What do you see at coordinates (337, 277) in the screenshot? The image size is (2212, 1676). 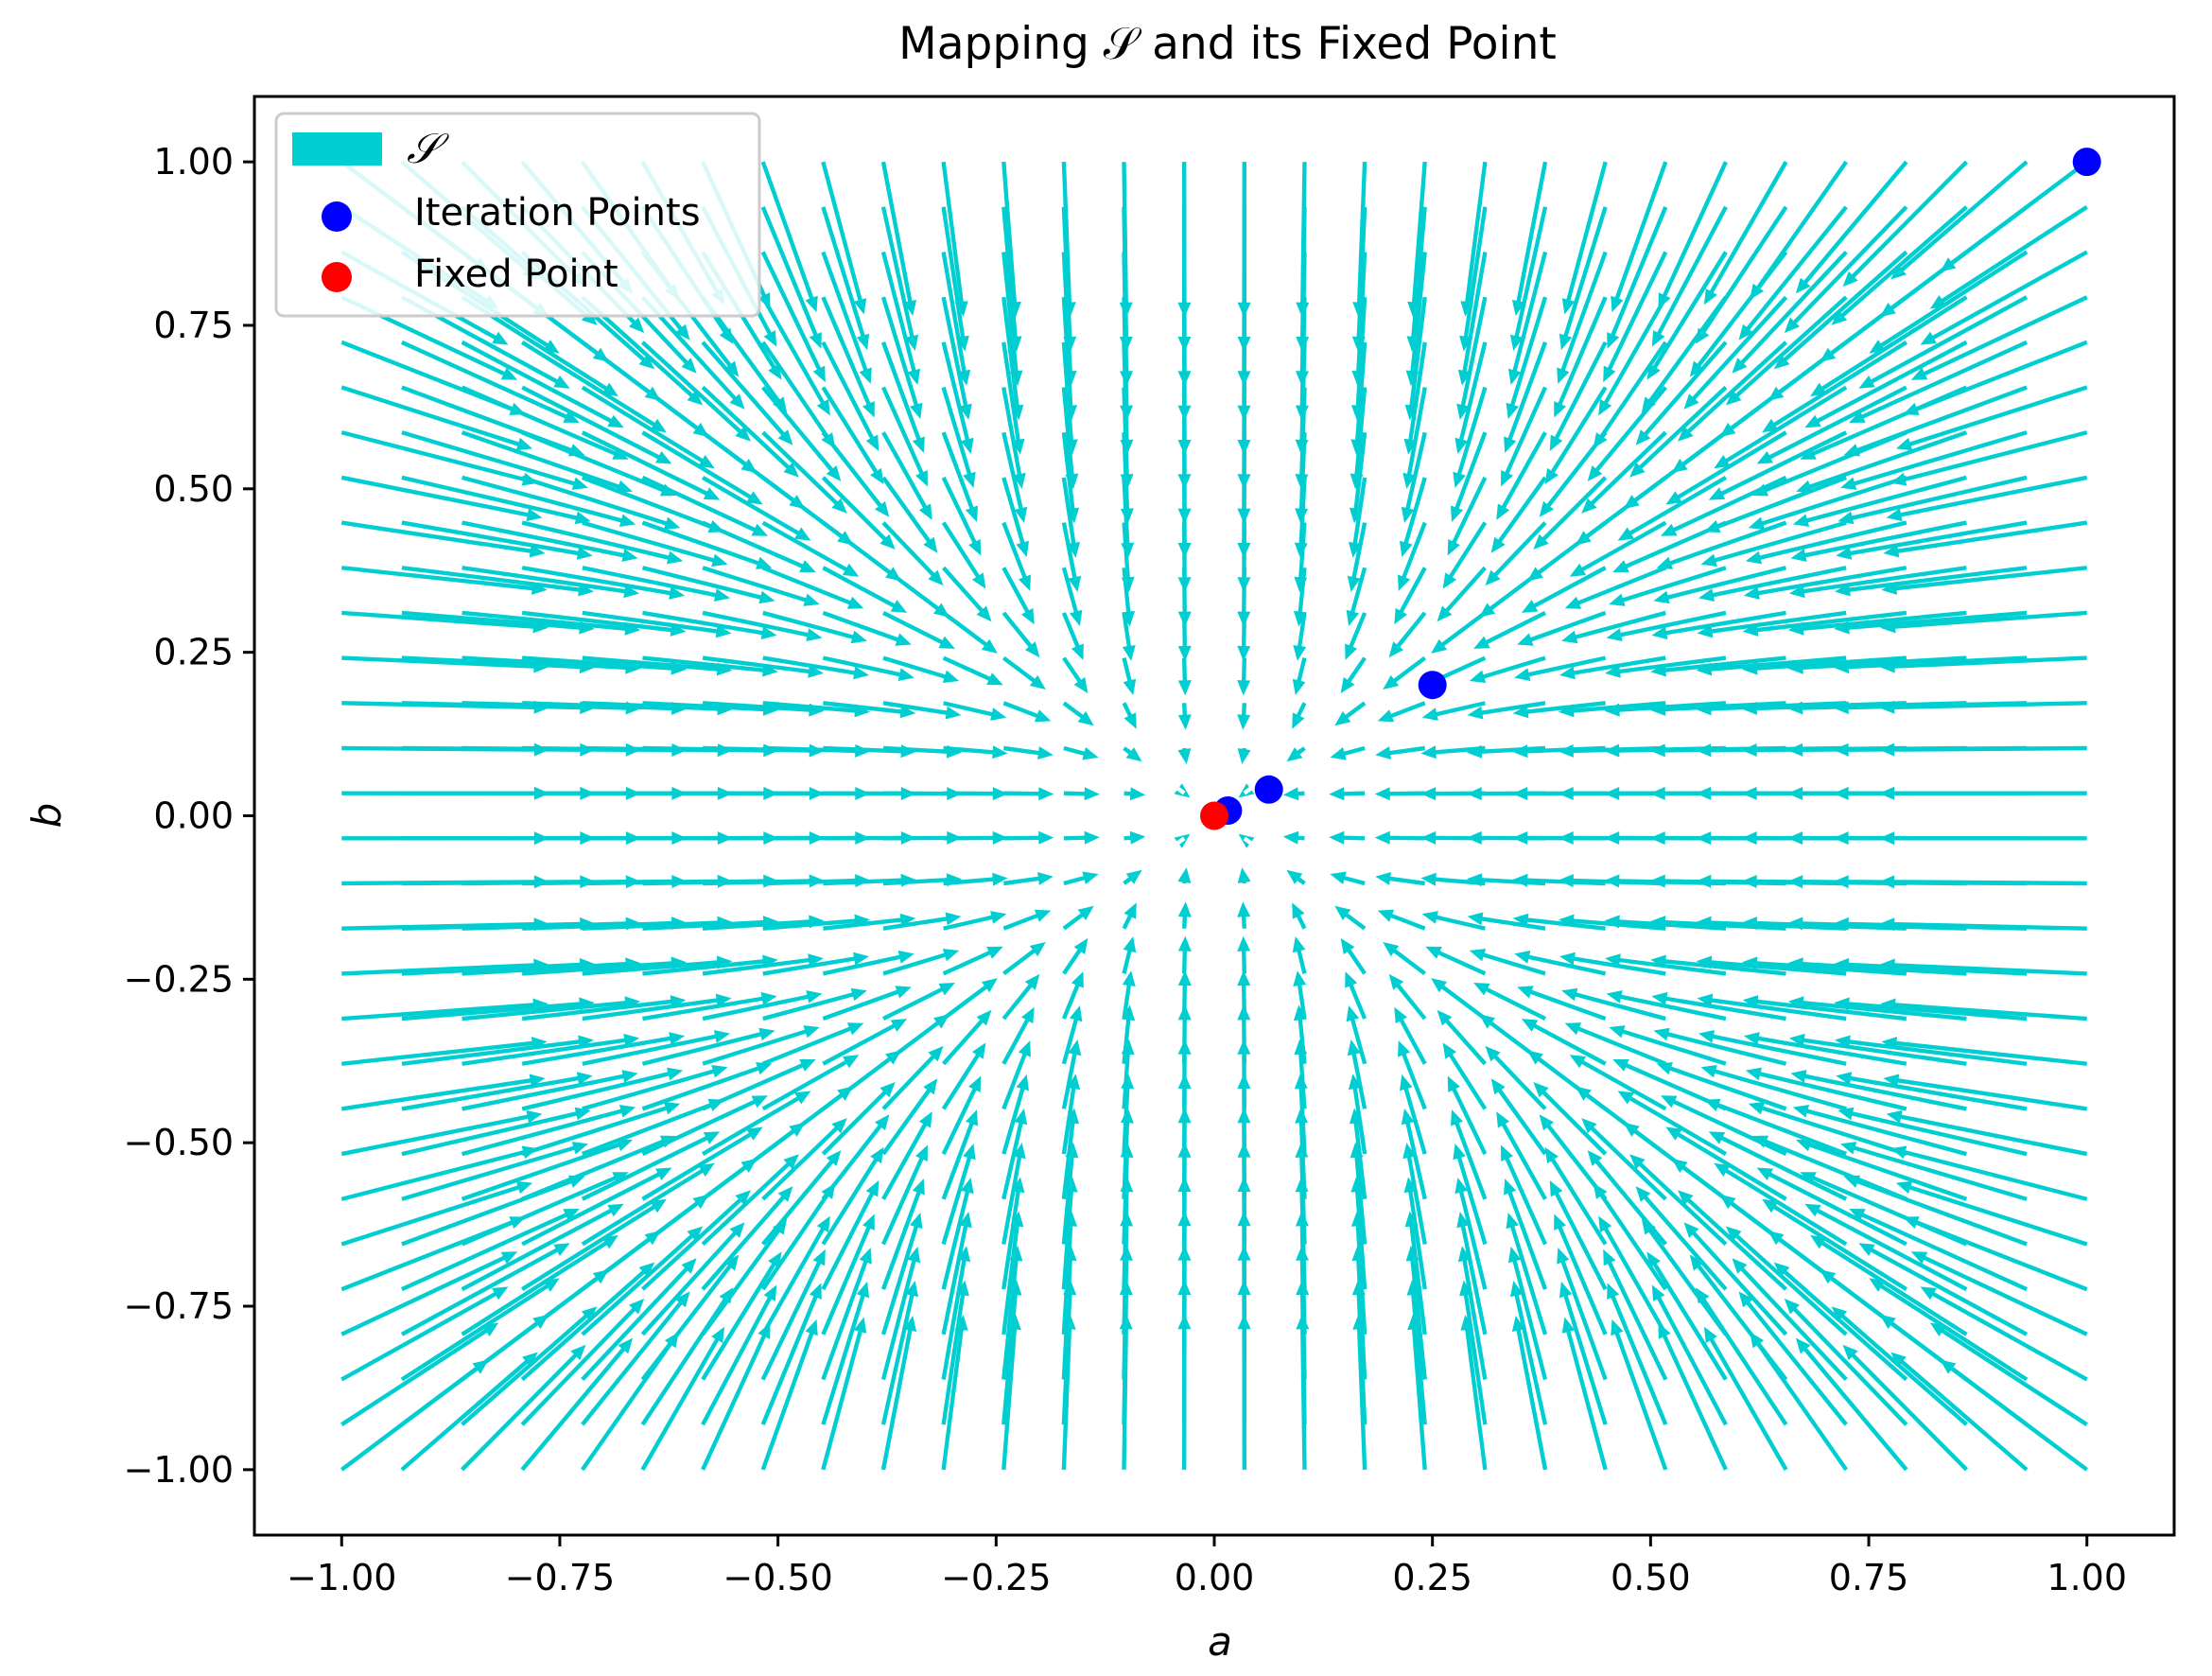 I see `legend-marker-fixed-point` at bounding box center [337, 277].